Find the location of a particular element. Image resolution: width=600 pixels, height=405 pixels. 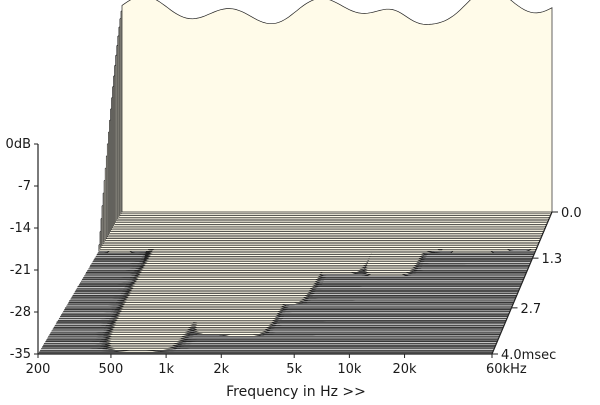

z-tick-label: 2.7 is located at coordinates (531, 309).